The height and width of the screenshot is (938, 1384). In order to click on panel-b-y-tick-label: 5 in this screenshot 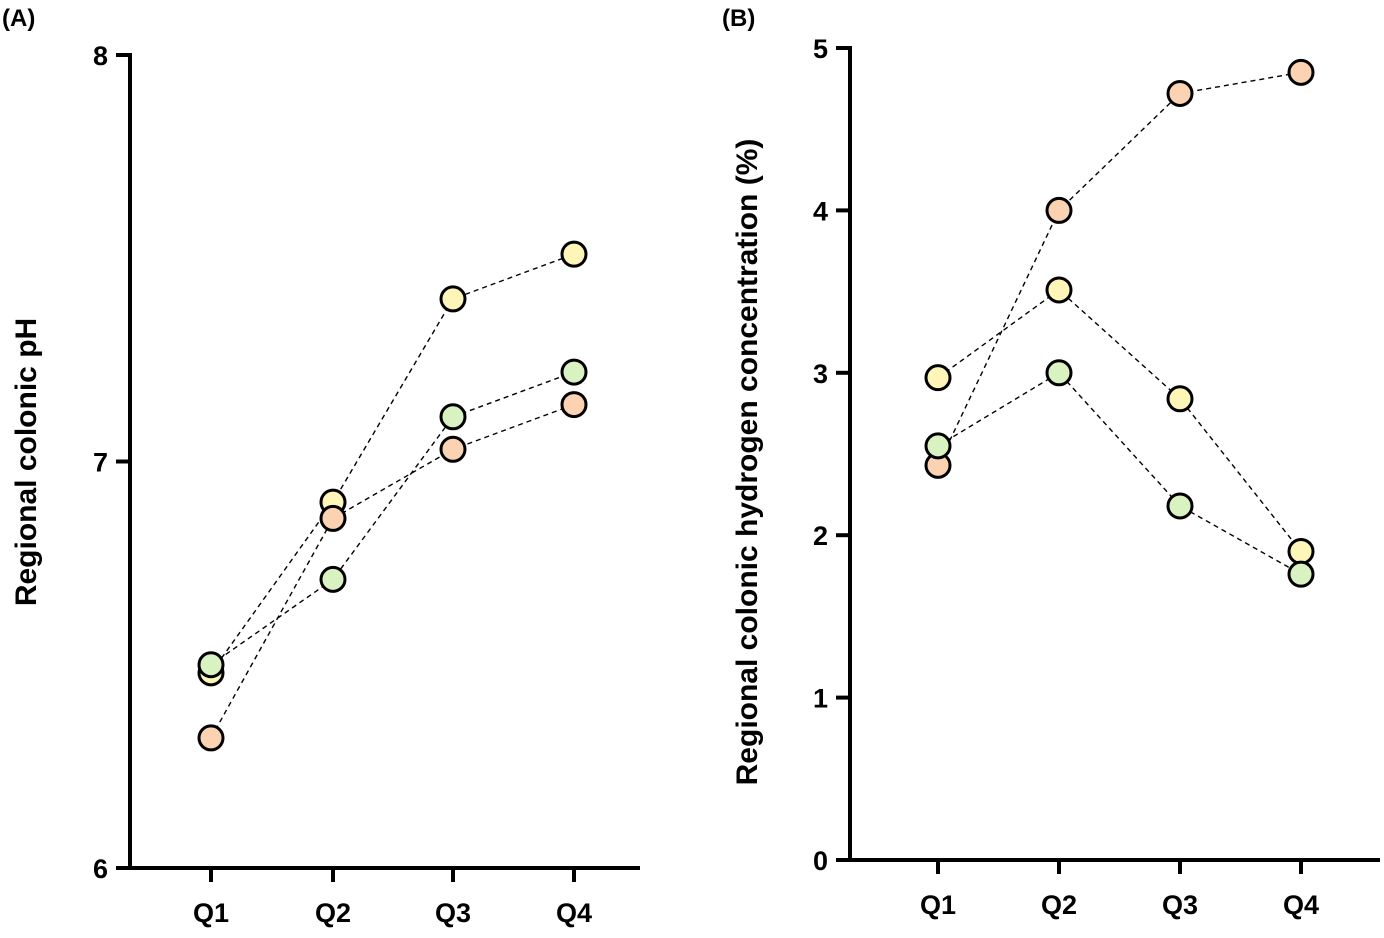, I will do `click(820, 49)`.